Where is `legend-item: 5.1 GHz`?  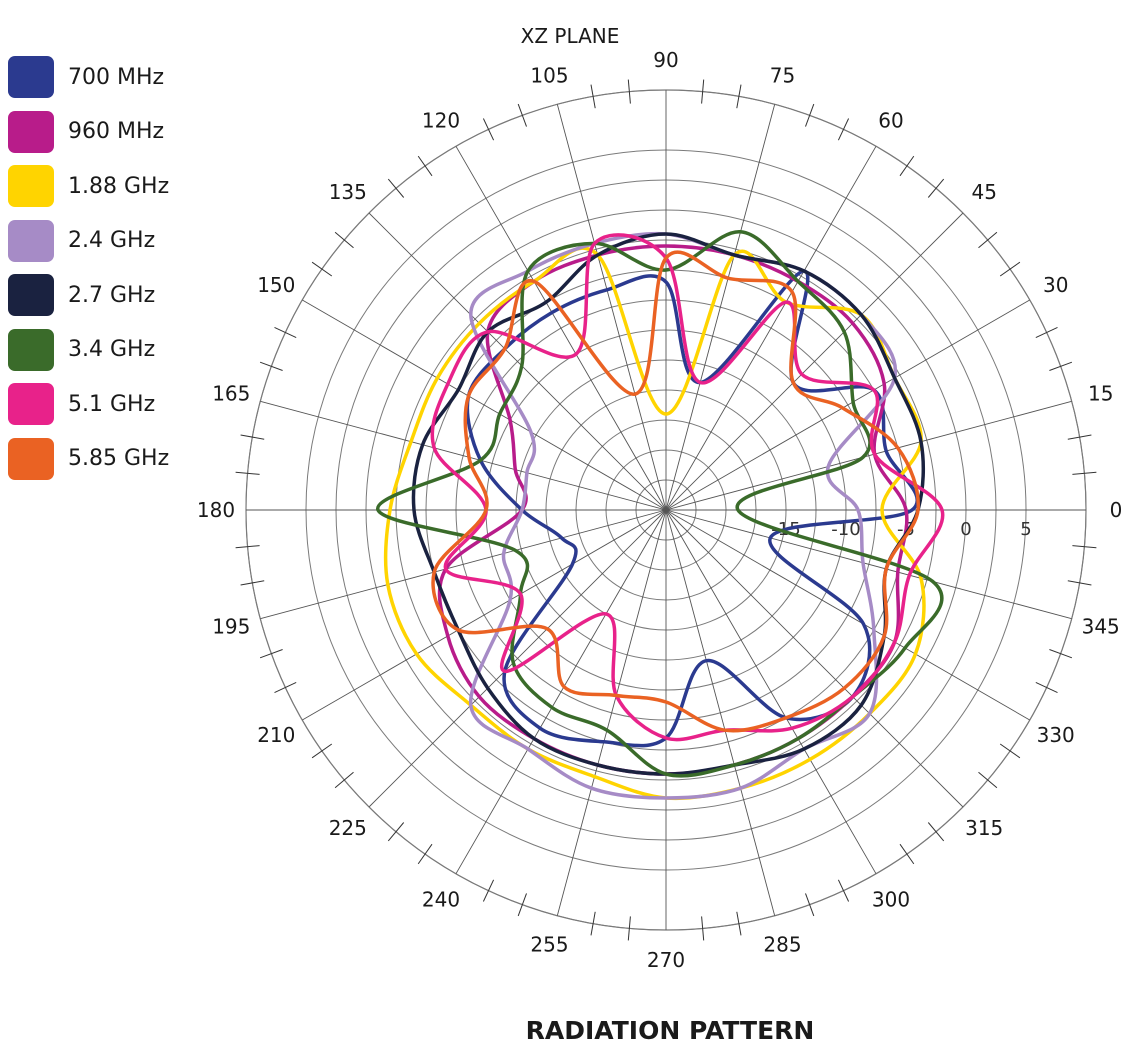
legend-item: 5.1 GHz is located at coordinates (88, 404).